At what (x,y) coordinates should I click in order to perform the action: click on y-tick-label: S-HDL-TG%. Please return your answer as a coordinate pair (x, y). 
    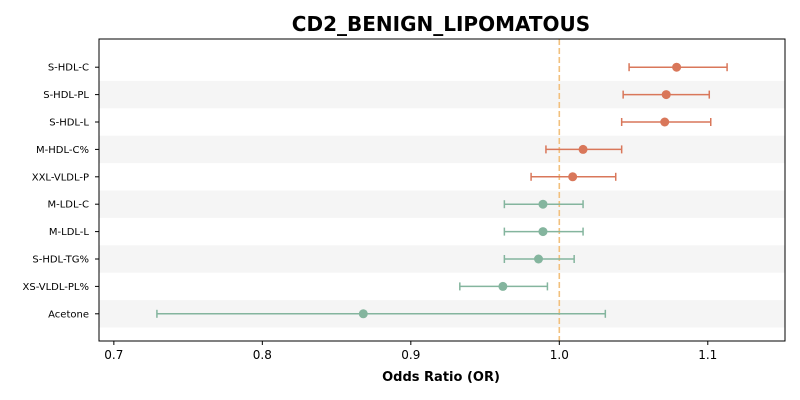
    Looking at the image, I should click on (60, 260).